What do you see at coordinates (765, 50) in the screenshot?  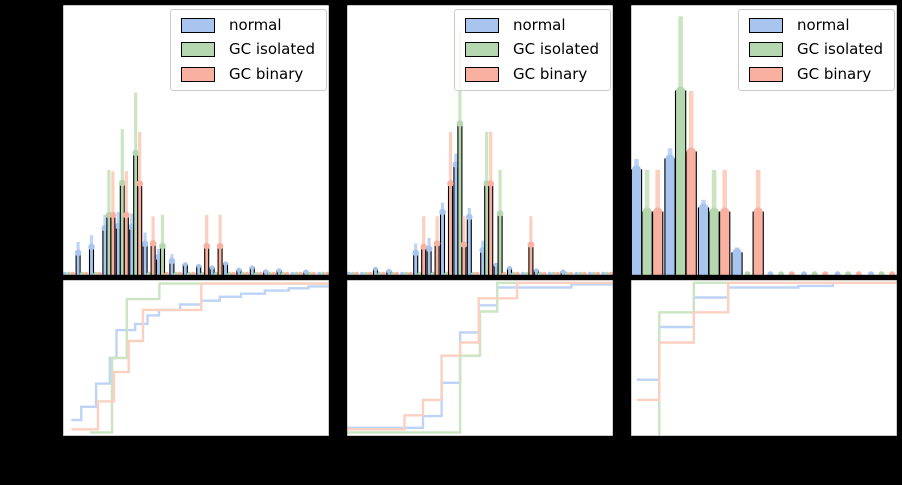 I see `legend-swatch-gc-isolated` at bounding box center [765, 50].